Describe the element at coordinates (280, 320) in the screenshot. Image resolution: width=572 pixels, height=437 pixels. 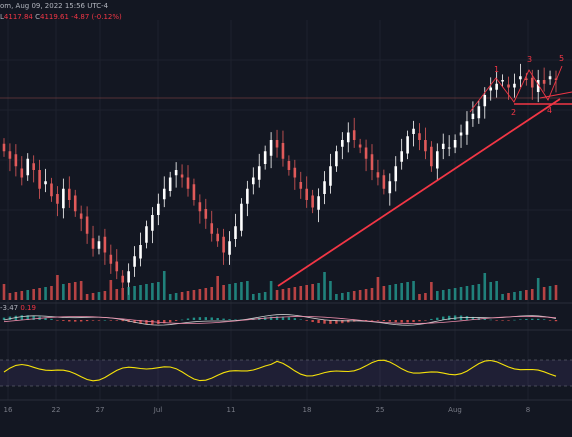
I see `macd-signal-line` at that location.